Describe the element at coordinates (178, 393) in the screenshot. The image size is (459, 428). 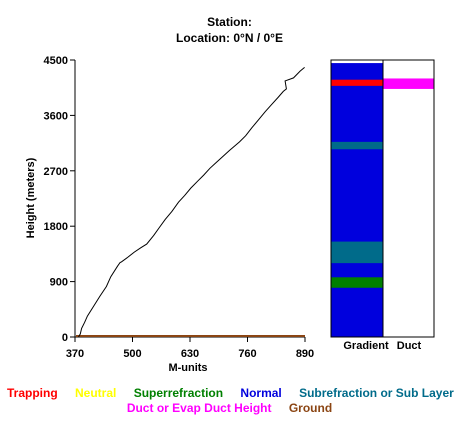
I see `legend-superrefraction: Superrefraction` at that location.